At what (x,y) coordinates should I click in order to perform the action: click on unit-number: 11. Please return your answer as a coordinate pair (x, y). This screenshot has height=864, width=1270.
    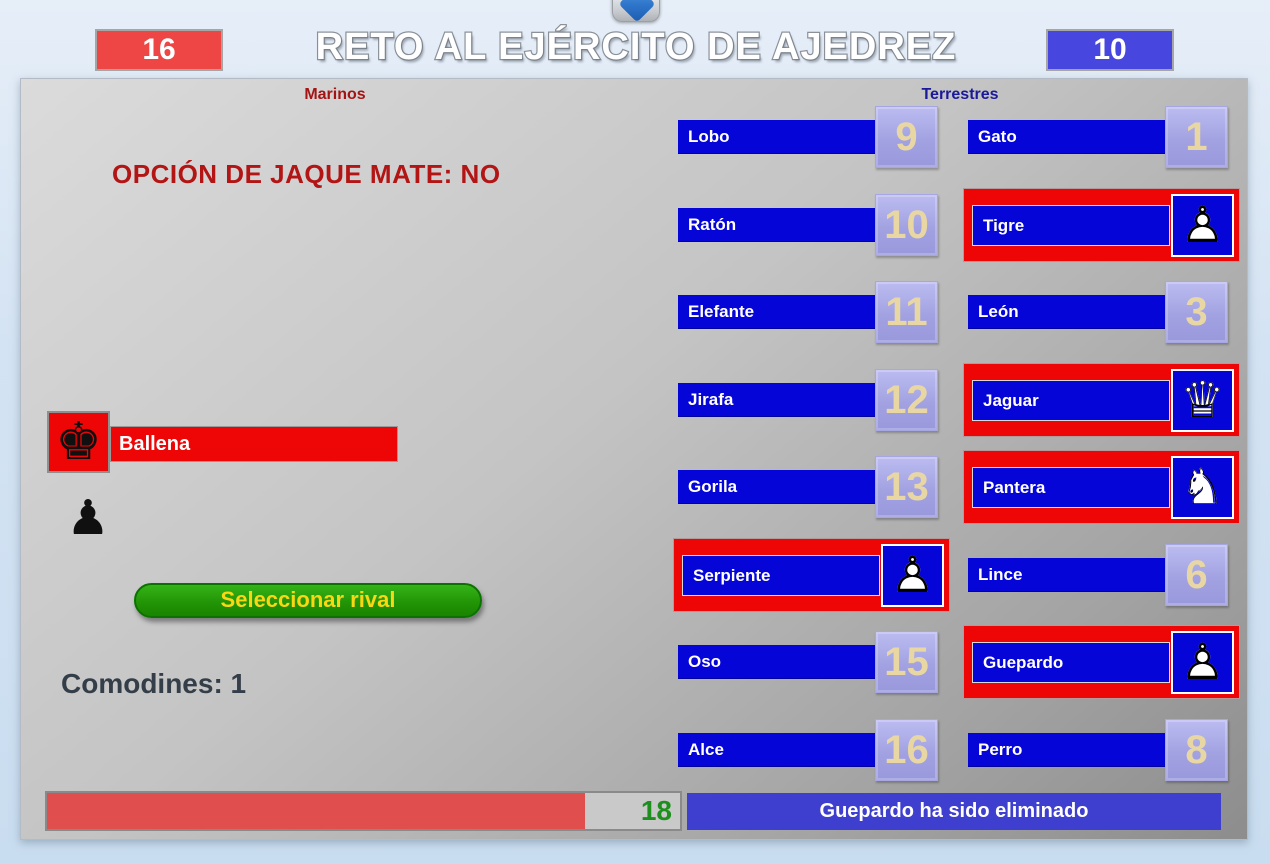
    Looking at the image, I should click on (906, 312).